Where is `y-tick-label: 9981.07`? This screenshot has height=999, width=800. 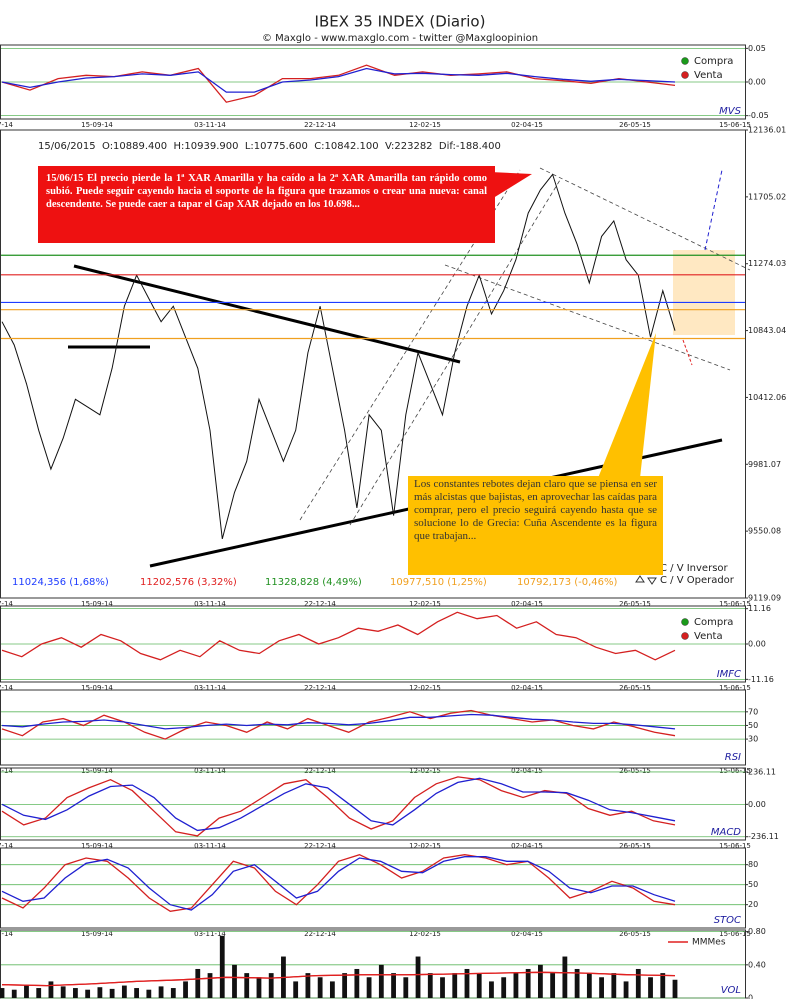
y-tick-label: 9981.07 is located at coordinates (764, 464).